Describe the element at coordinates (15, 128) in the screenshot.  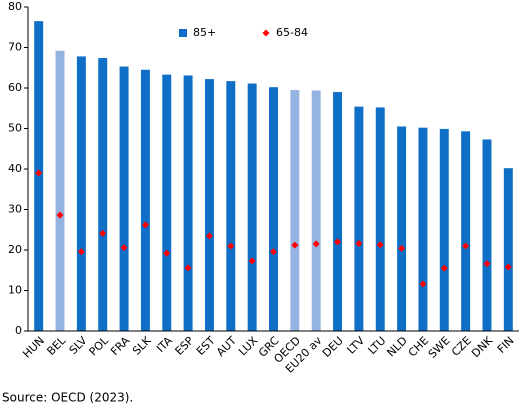
I see `y-tick-label: 50` at that location.